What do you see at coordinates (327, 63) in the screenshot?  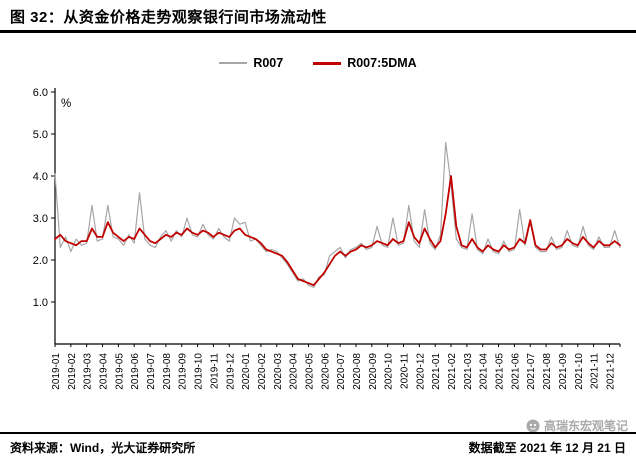 I see `r007-5dma-line-swatch` at bounding box center [327, 63].